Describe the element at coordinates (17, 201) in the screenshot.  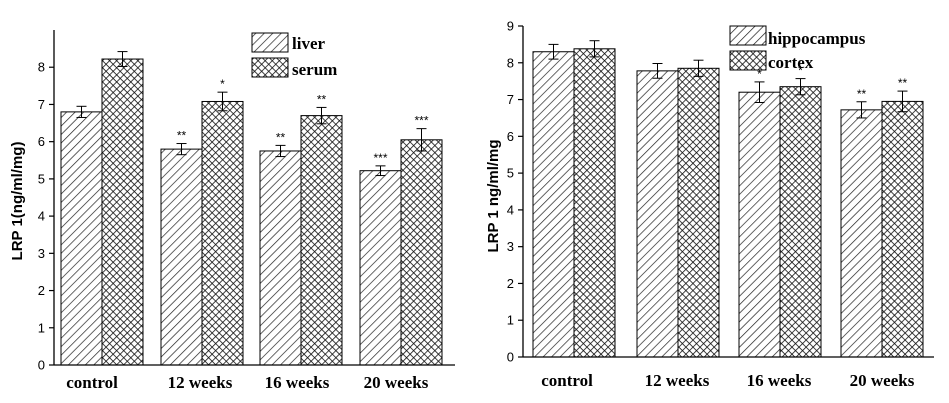
I see `y-axis-label: LRP 1(ng/ml/mg)` at that location.